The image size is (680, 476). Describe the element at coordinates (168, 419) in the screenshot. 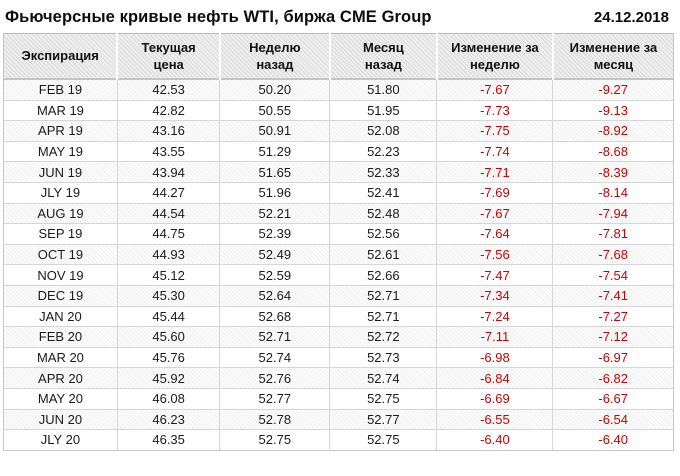

I see `table-cell: 46.23` at that location.